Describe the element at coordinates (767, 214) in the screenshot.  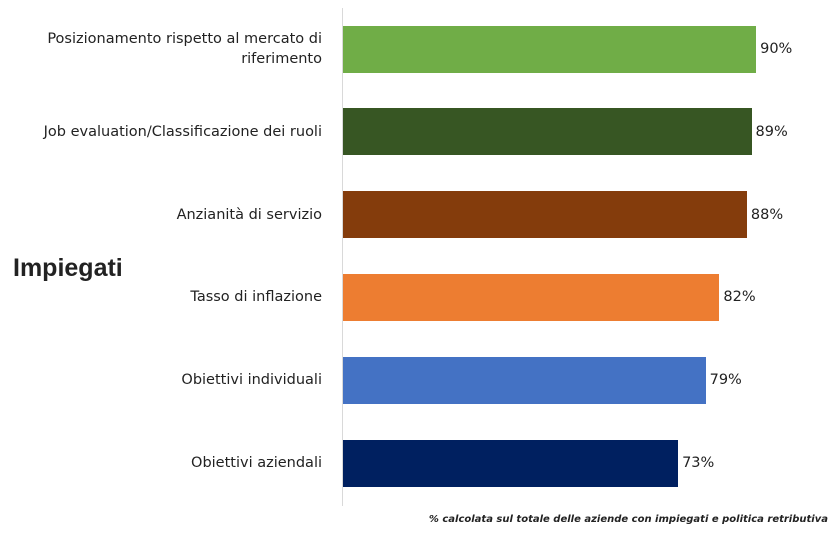
I see `value-label: 88%` at that location.